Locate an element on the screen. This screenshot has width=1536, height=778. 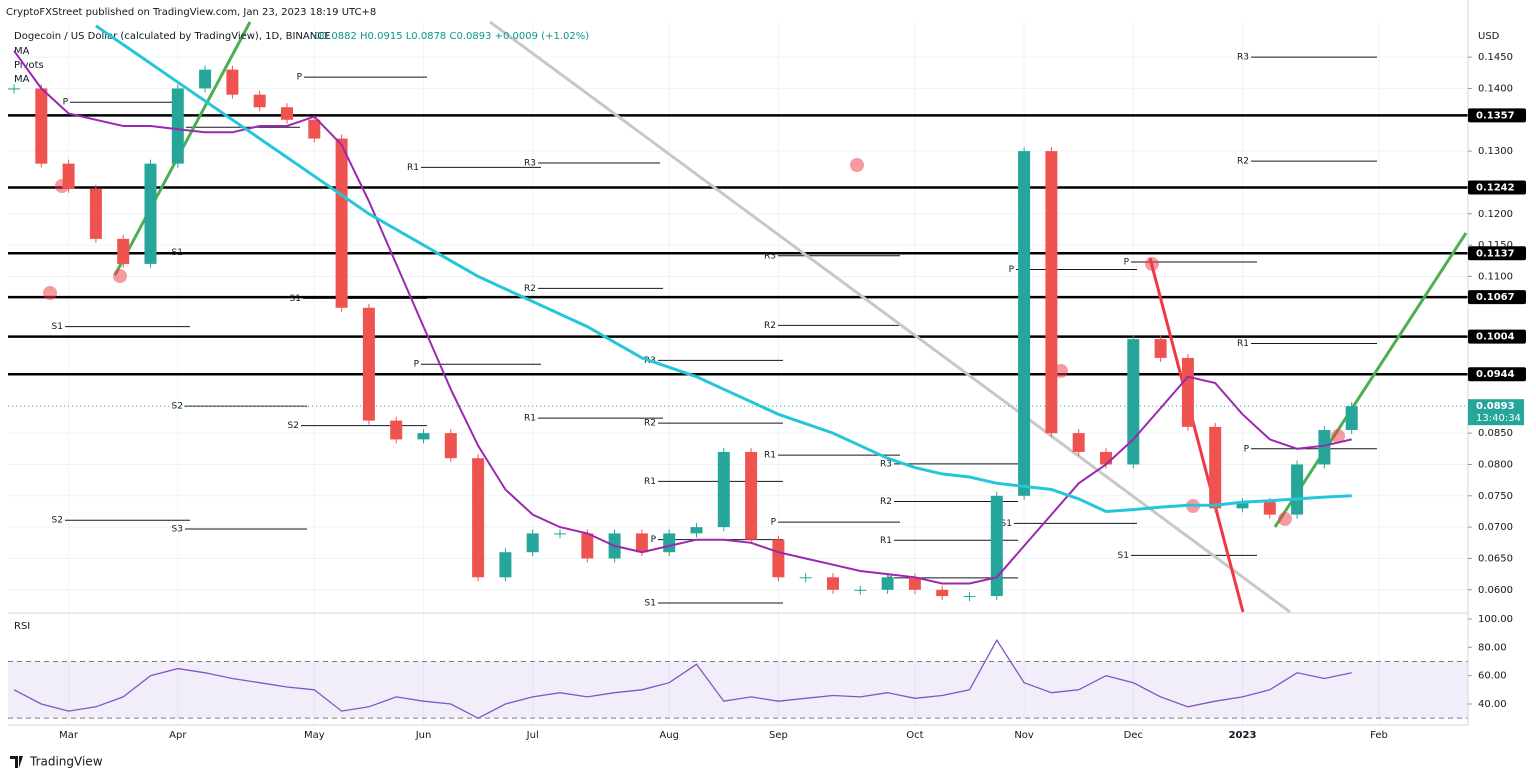
y-tick-label: 0.0850 is located at coordinates (1495, 433).